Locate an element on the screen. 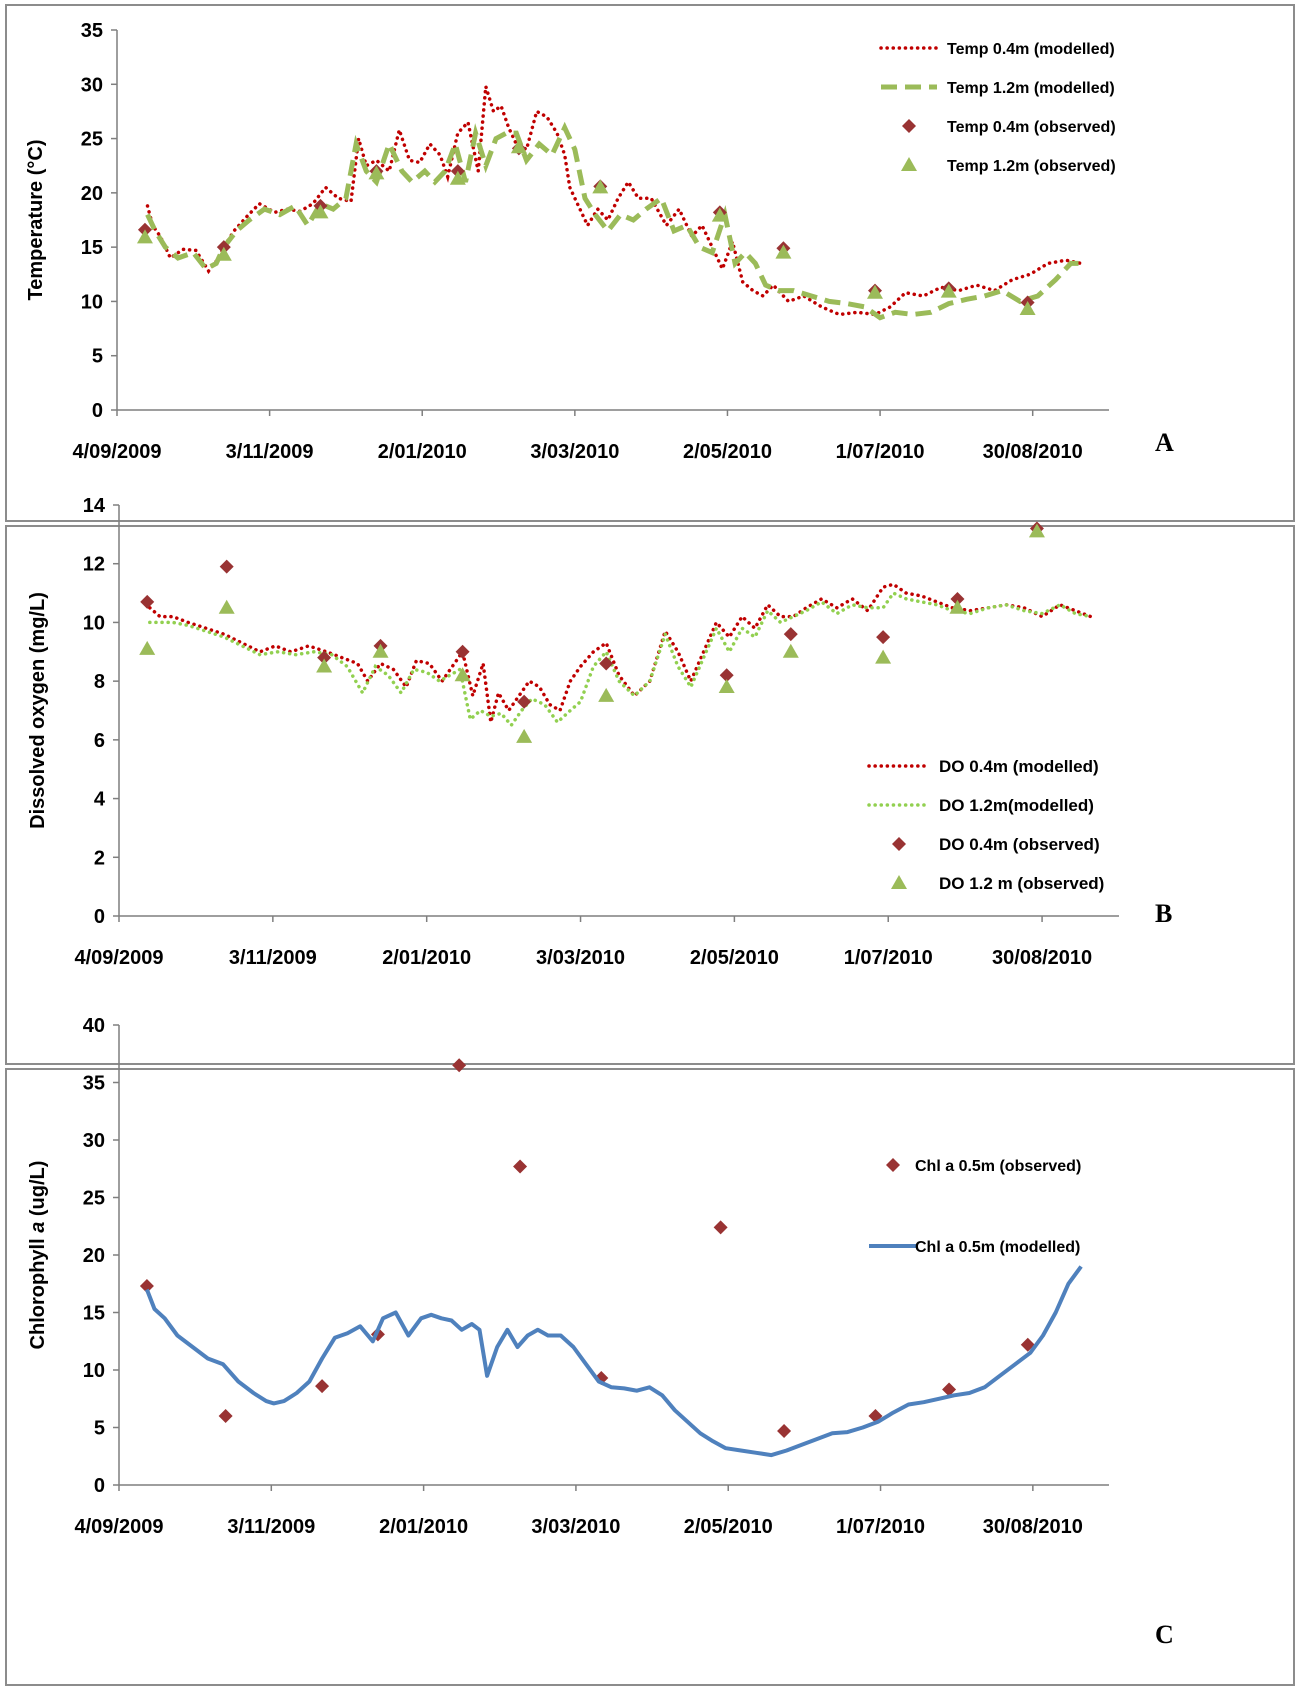 This screenshot has height=1690, width=1303. y-tick-label: 6 is located at coordinates (99, 741).